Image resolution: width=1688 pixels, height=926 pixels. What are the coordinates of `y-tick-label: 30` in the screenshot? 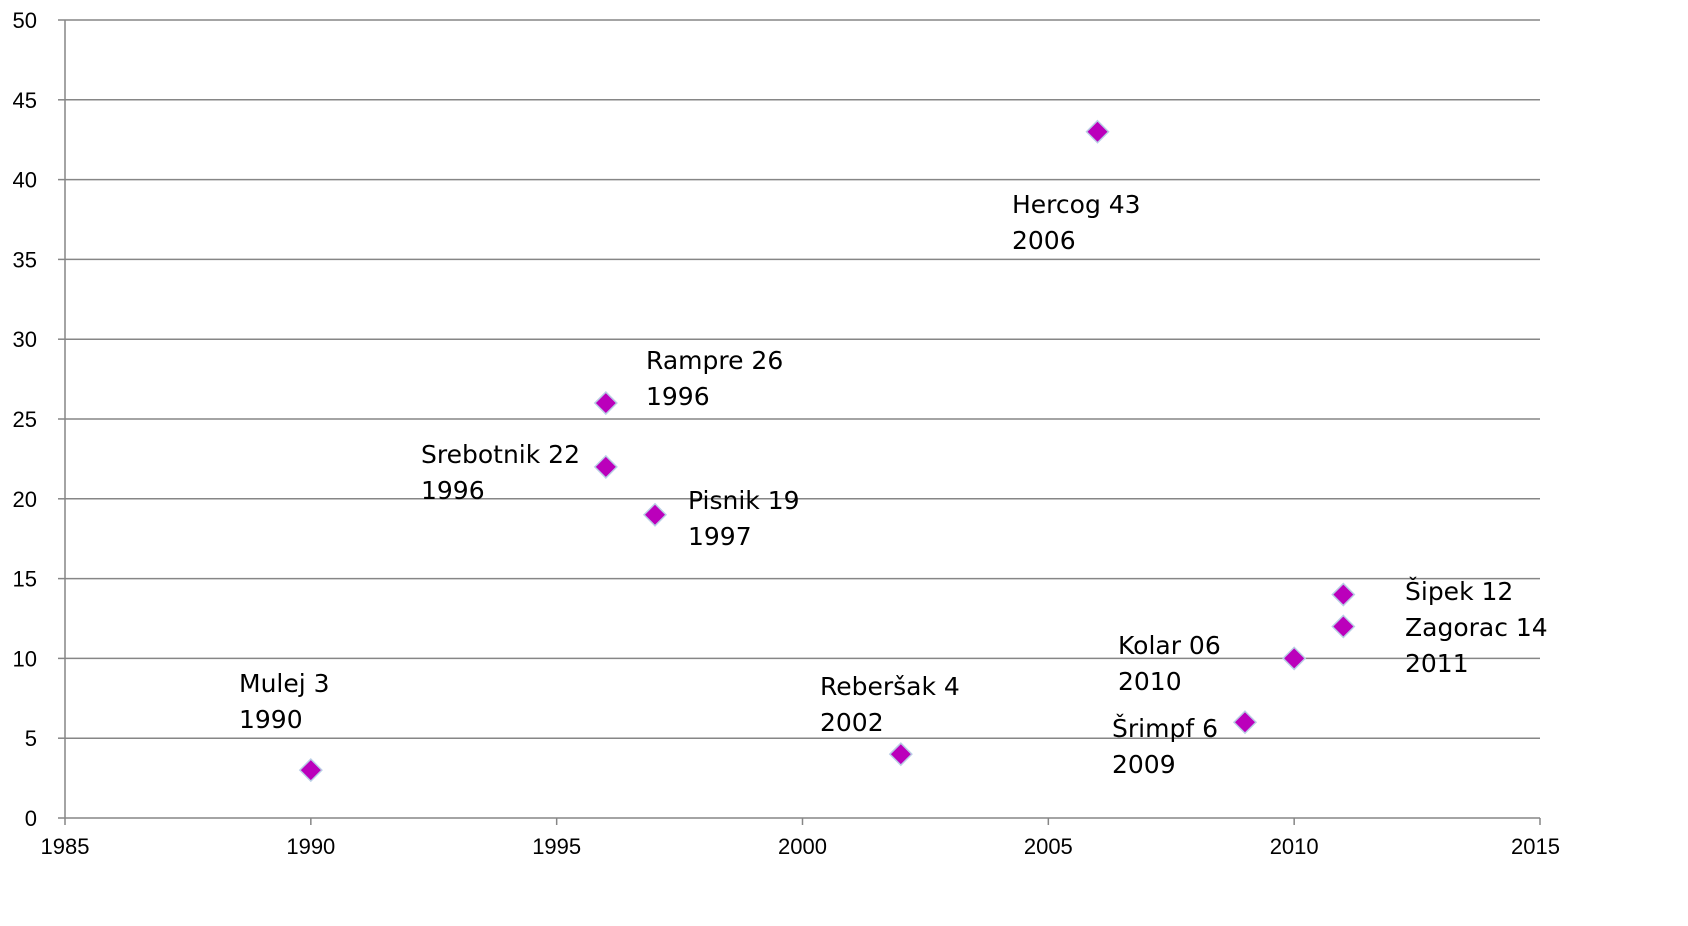 It's located at (25, 339).